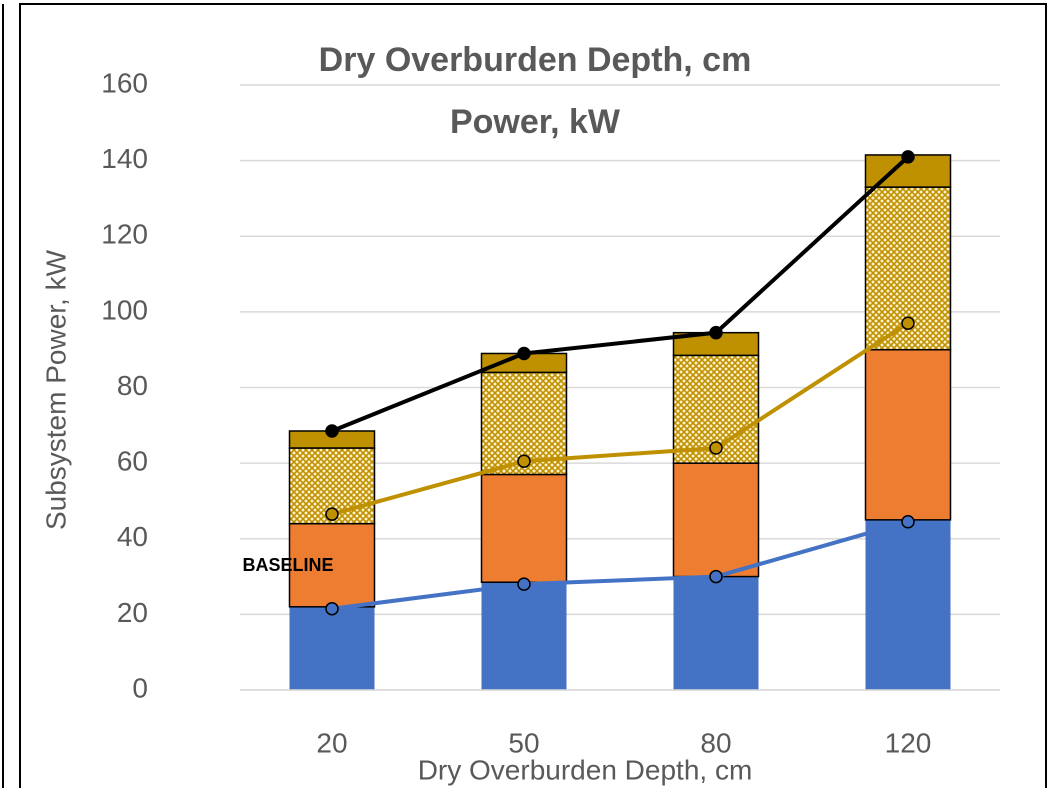 This screenshot has height=788, width=1049. I want to click on y-tick-label: 120, so click(124, 234).